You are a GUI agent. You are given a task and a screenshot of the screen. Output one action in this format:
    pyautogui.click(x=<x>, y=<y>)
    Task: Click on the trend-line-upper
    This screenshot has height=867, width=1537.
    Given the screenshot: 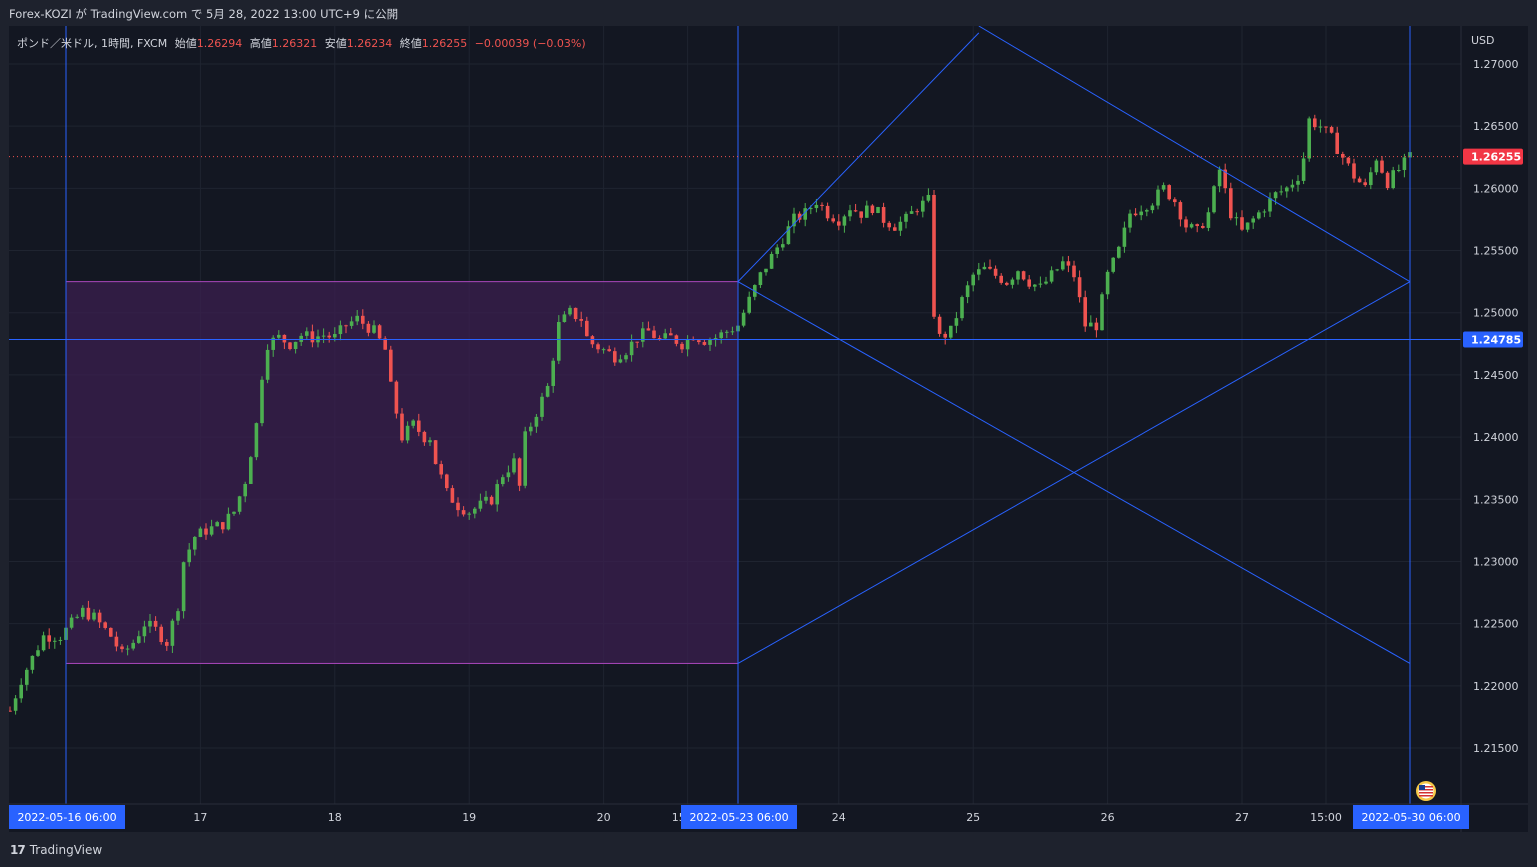 What is the action you would take?
    pyautogui.click(x=1194, y=154)
    